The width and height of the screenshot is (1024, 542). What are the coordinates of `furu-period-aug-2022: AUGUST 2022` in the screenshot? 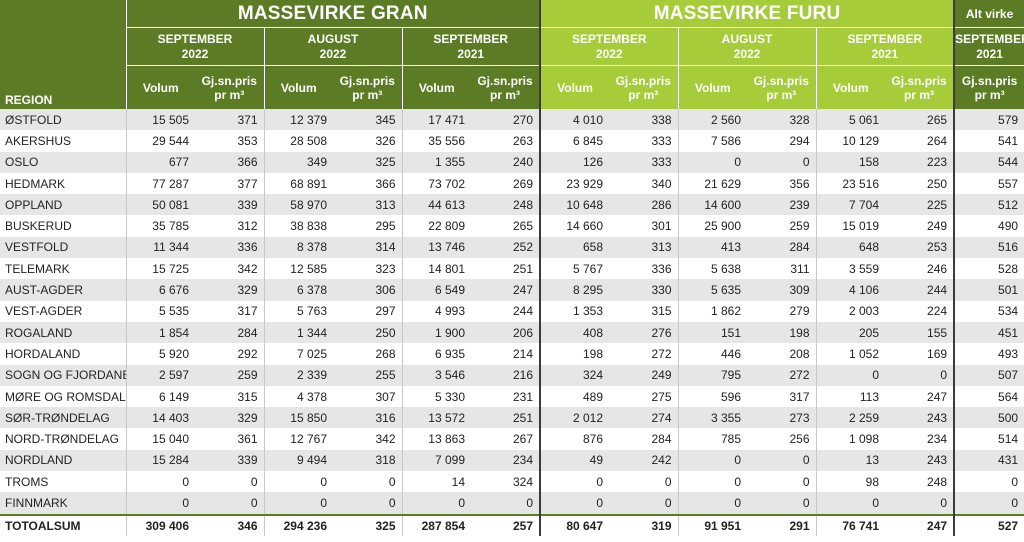 It's located at (747, 46).